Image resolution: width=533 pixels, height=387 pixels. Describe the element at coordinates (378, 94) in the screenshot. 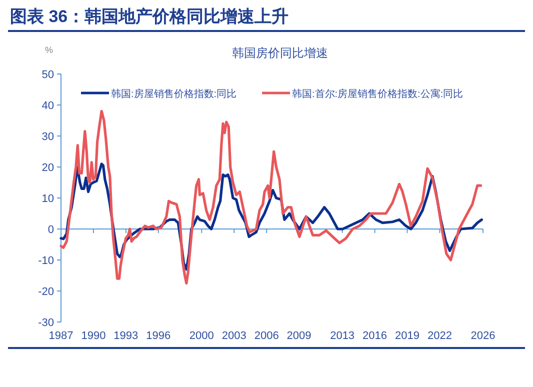

I see `legend-label: 韩国:首尔:房屋销售价格指数:公寓:同比` at that location.